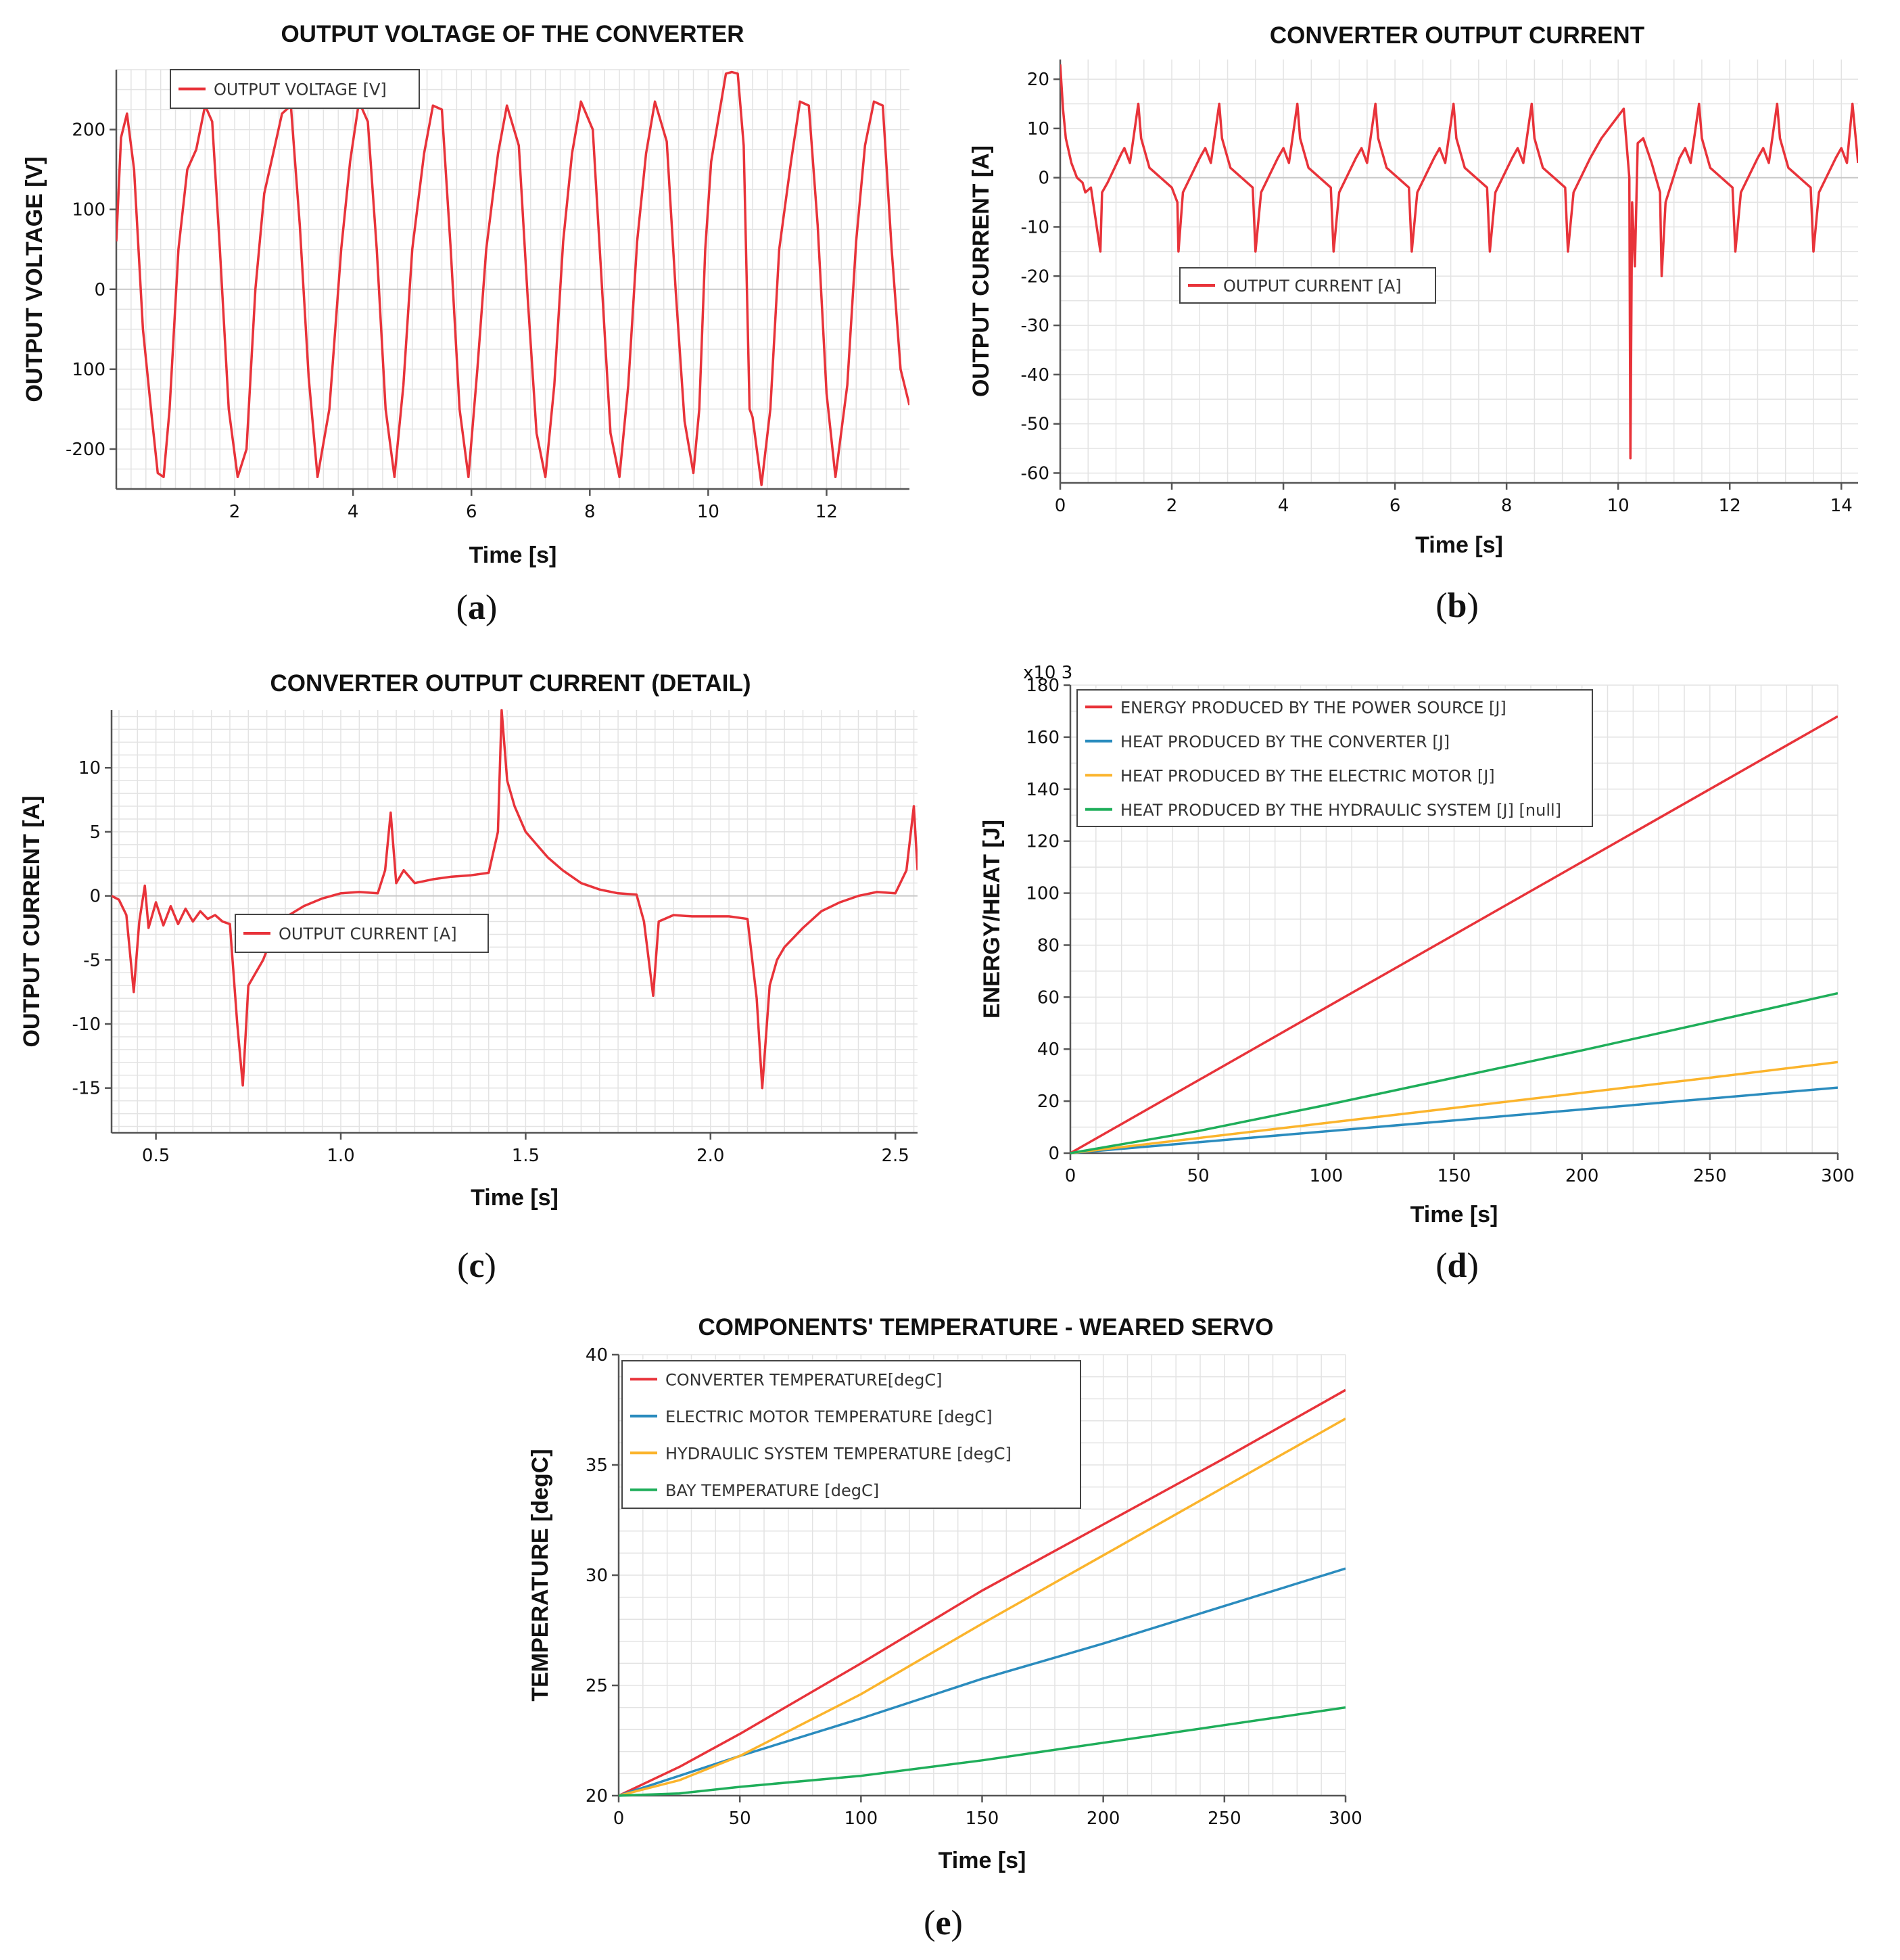 The height and width of the screenshot is (1960, 1900). I want to click on legend-label: HEAT PRODUCED BY THE CONVERTER [J], so click(1285, 741).